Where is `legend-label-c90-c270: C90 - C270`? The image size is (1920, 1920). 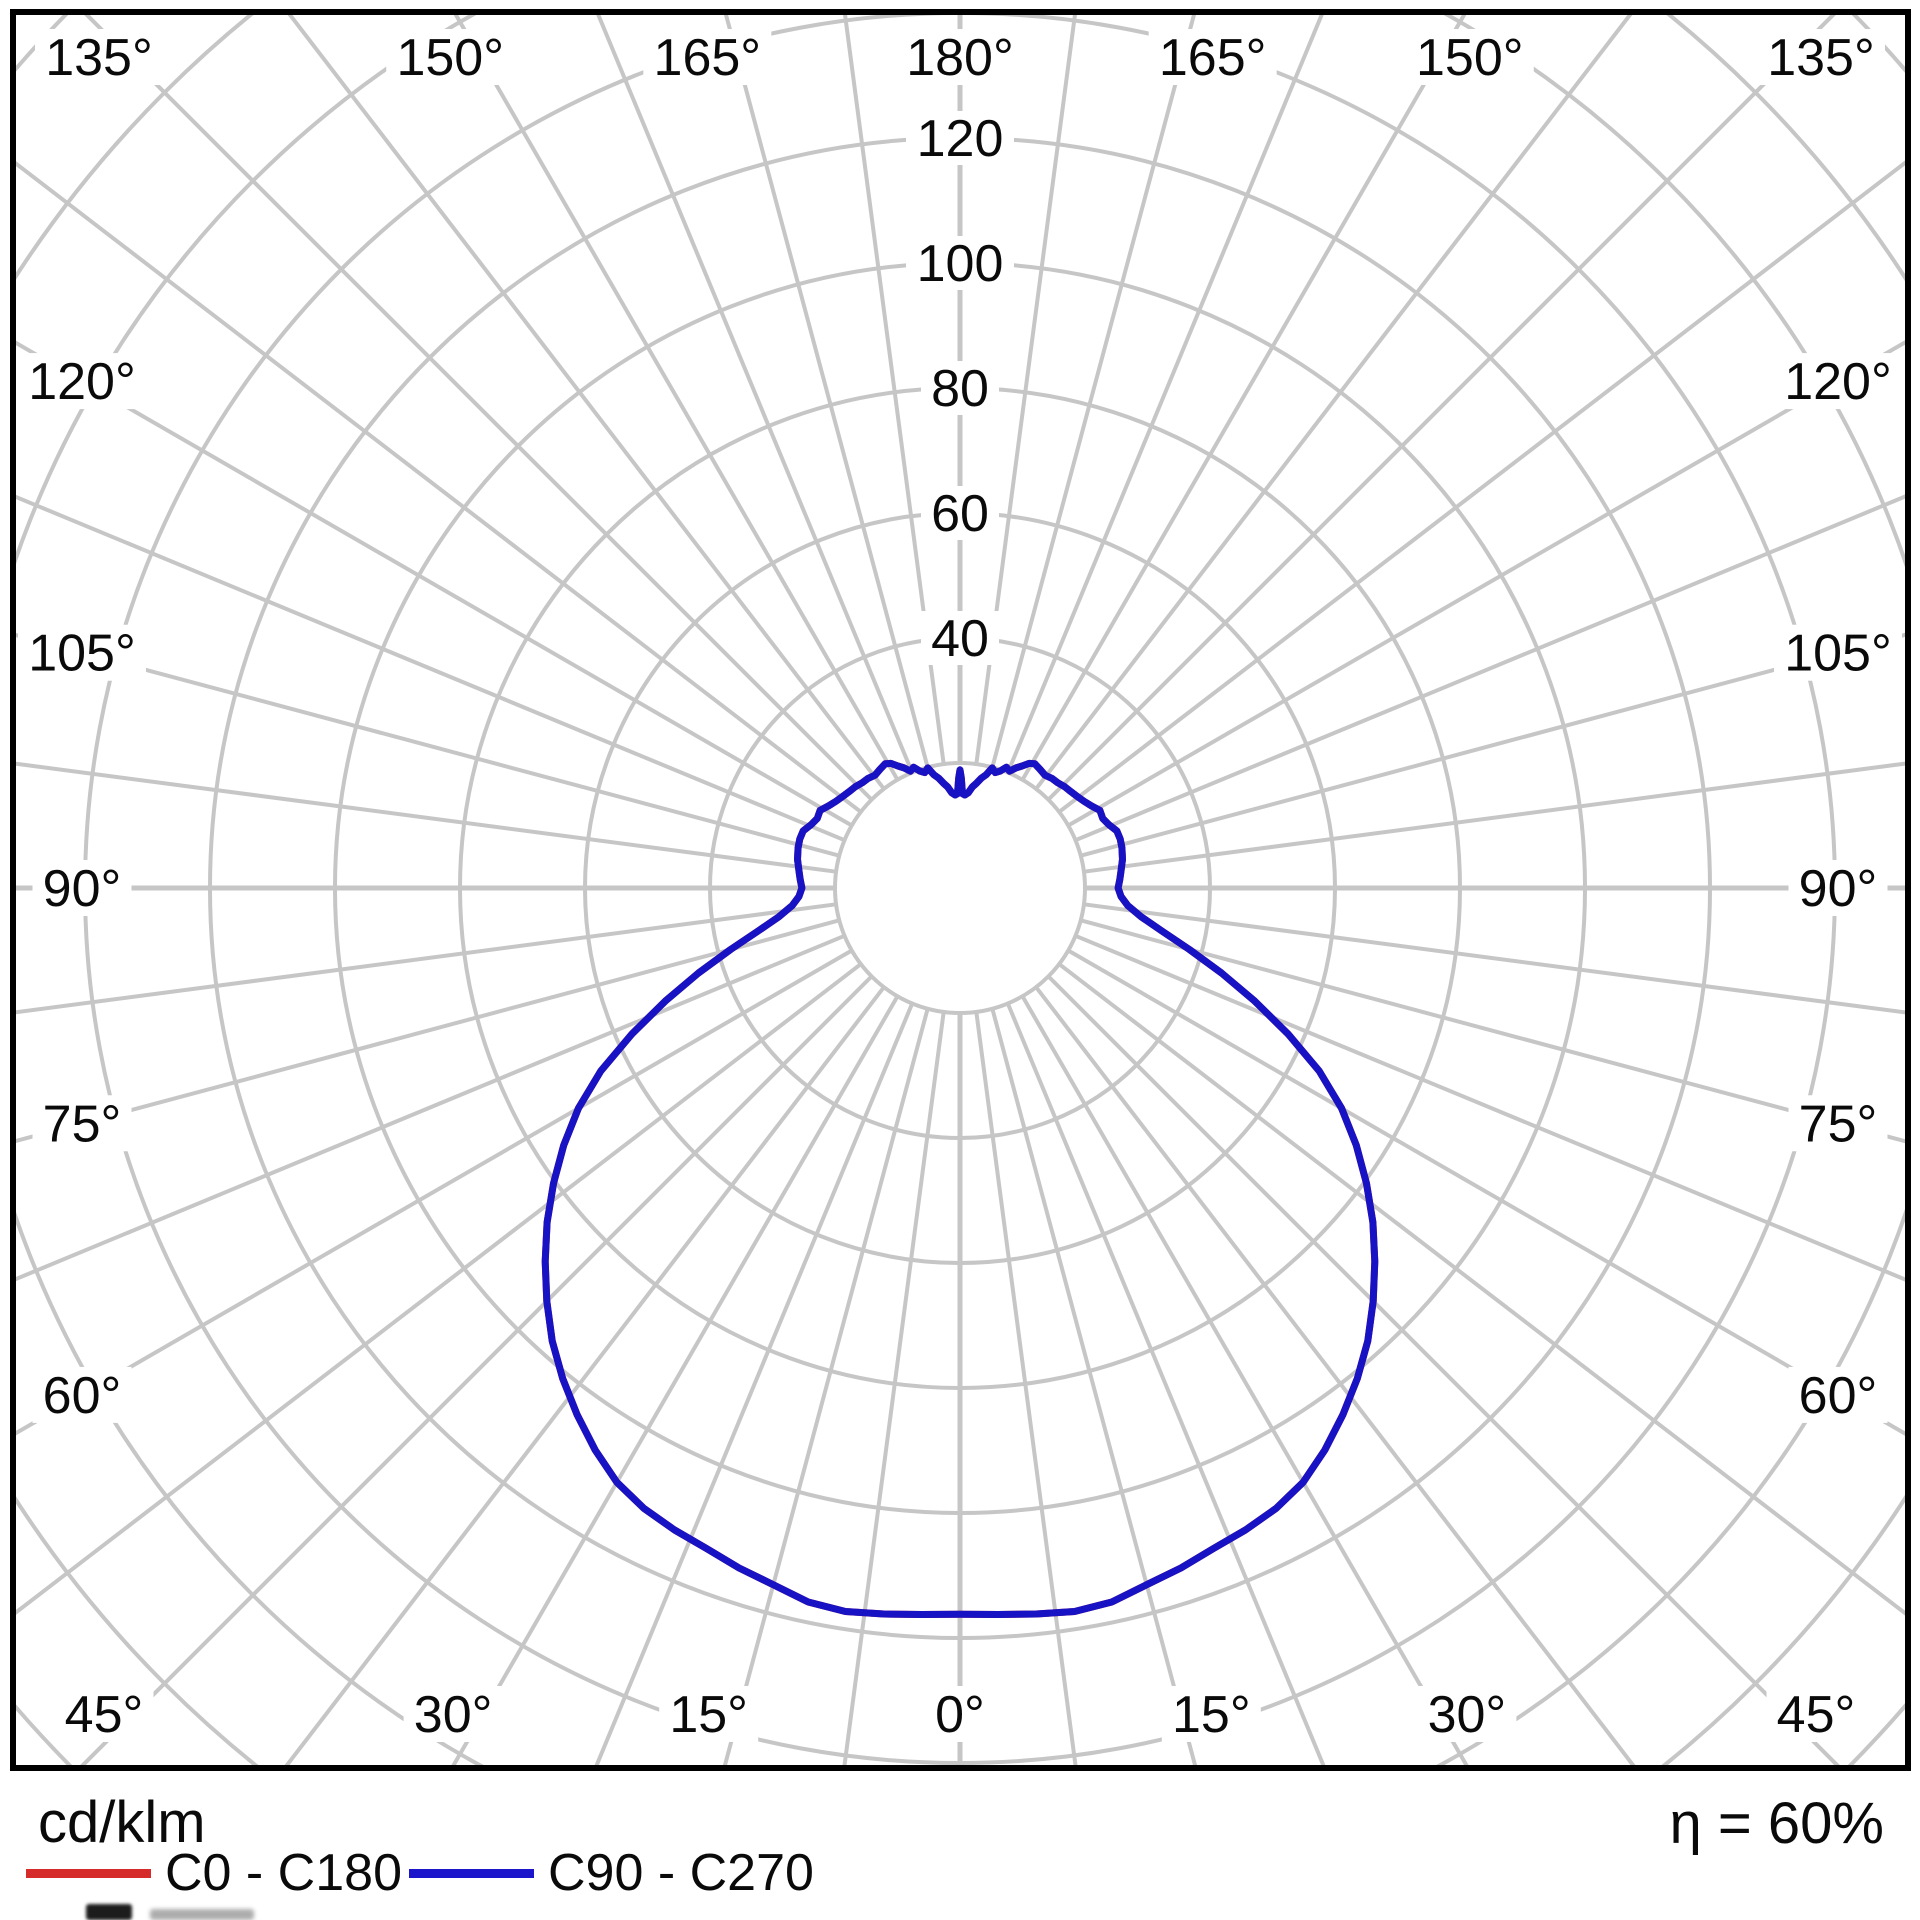
legend-label-c90-c270: C90 - C270 is located at coordinates (681, 1873).